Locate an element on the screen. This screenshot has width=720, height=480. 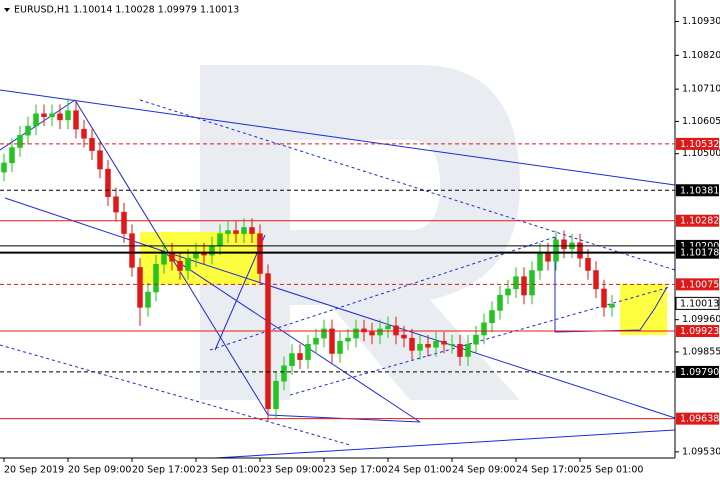
x-tick-label: 24 Sep 17:00 is located at coordinates (547, 470).